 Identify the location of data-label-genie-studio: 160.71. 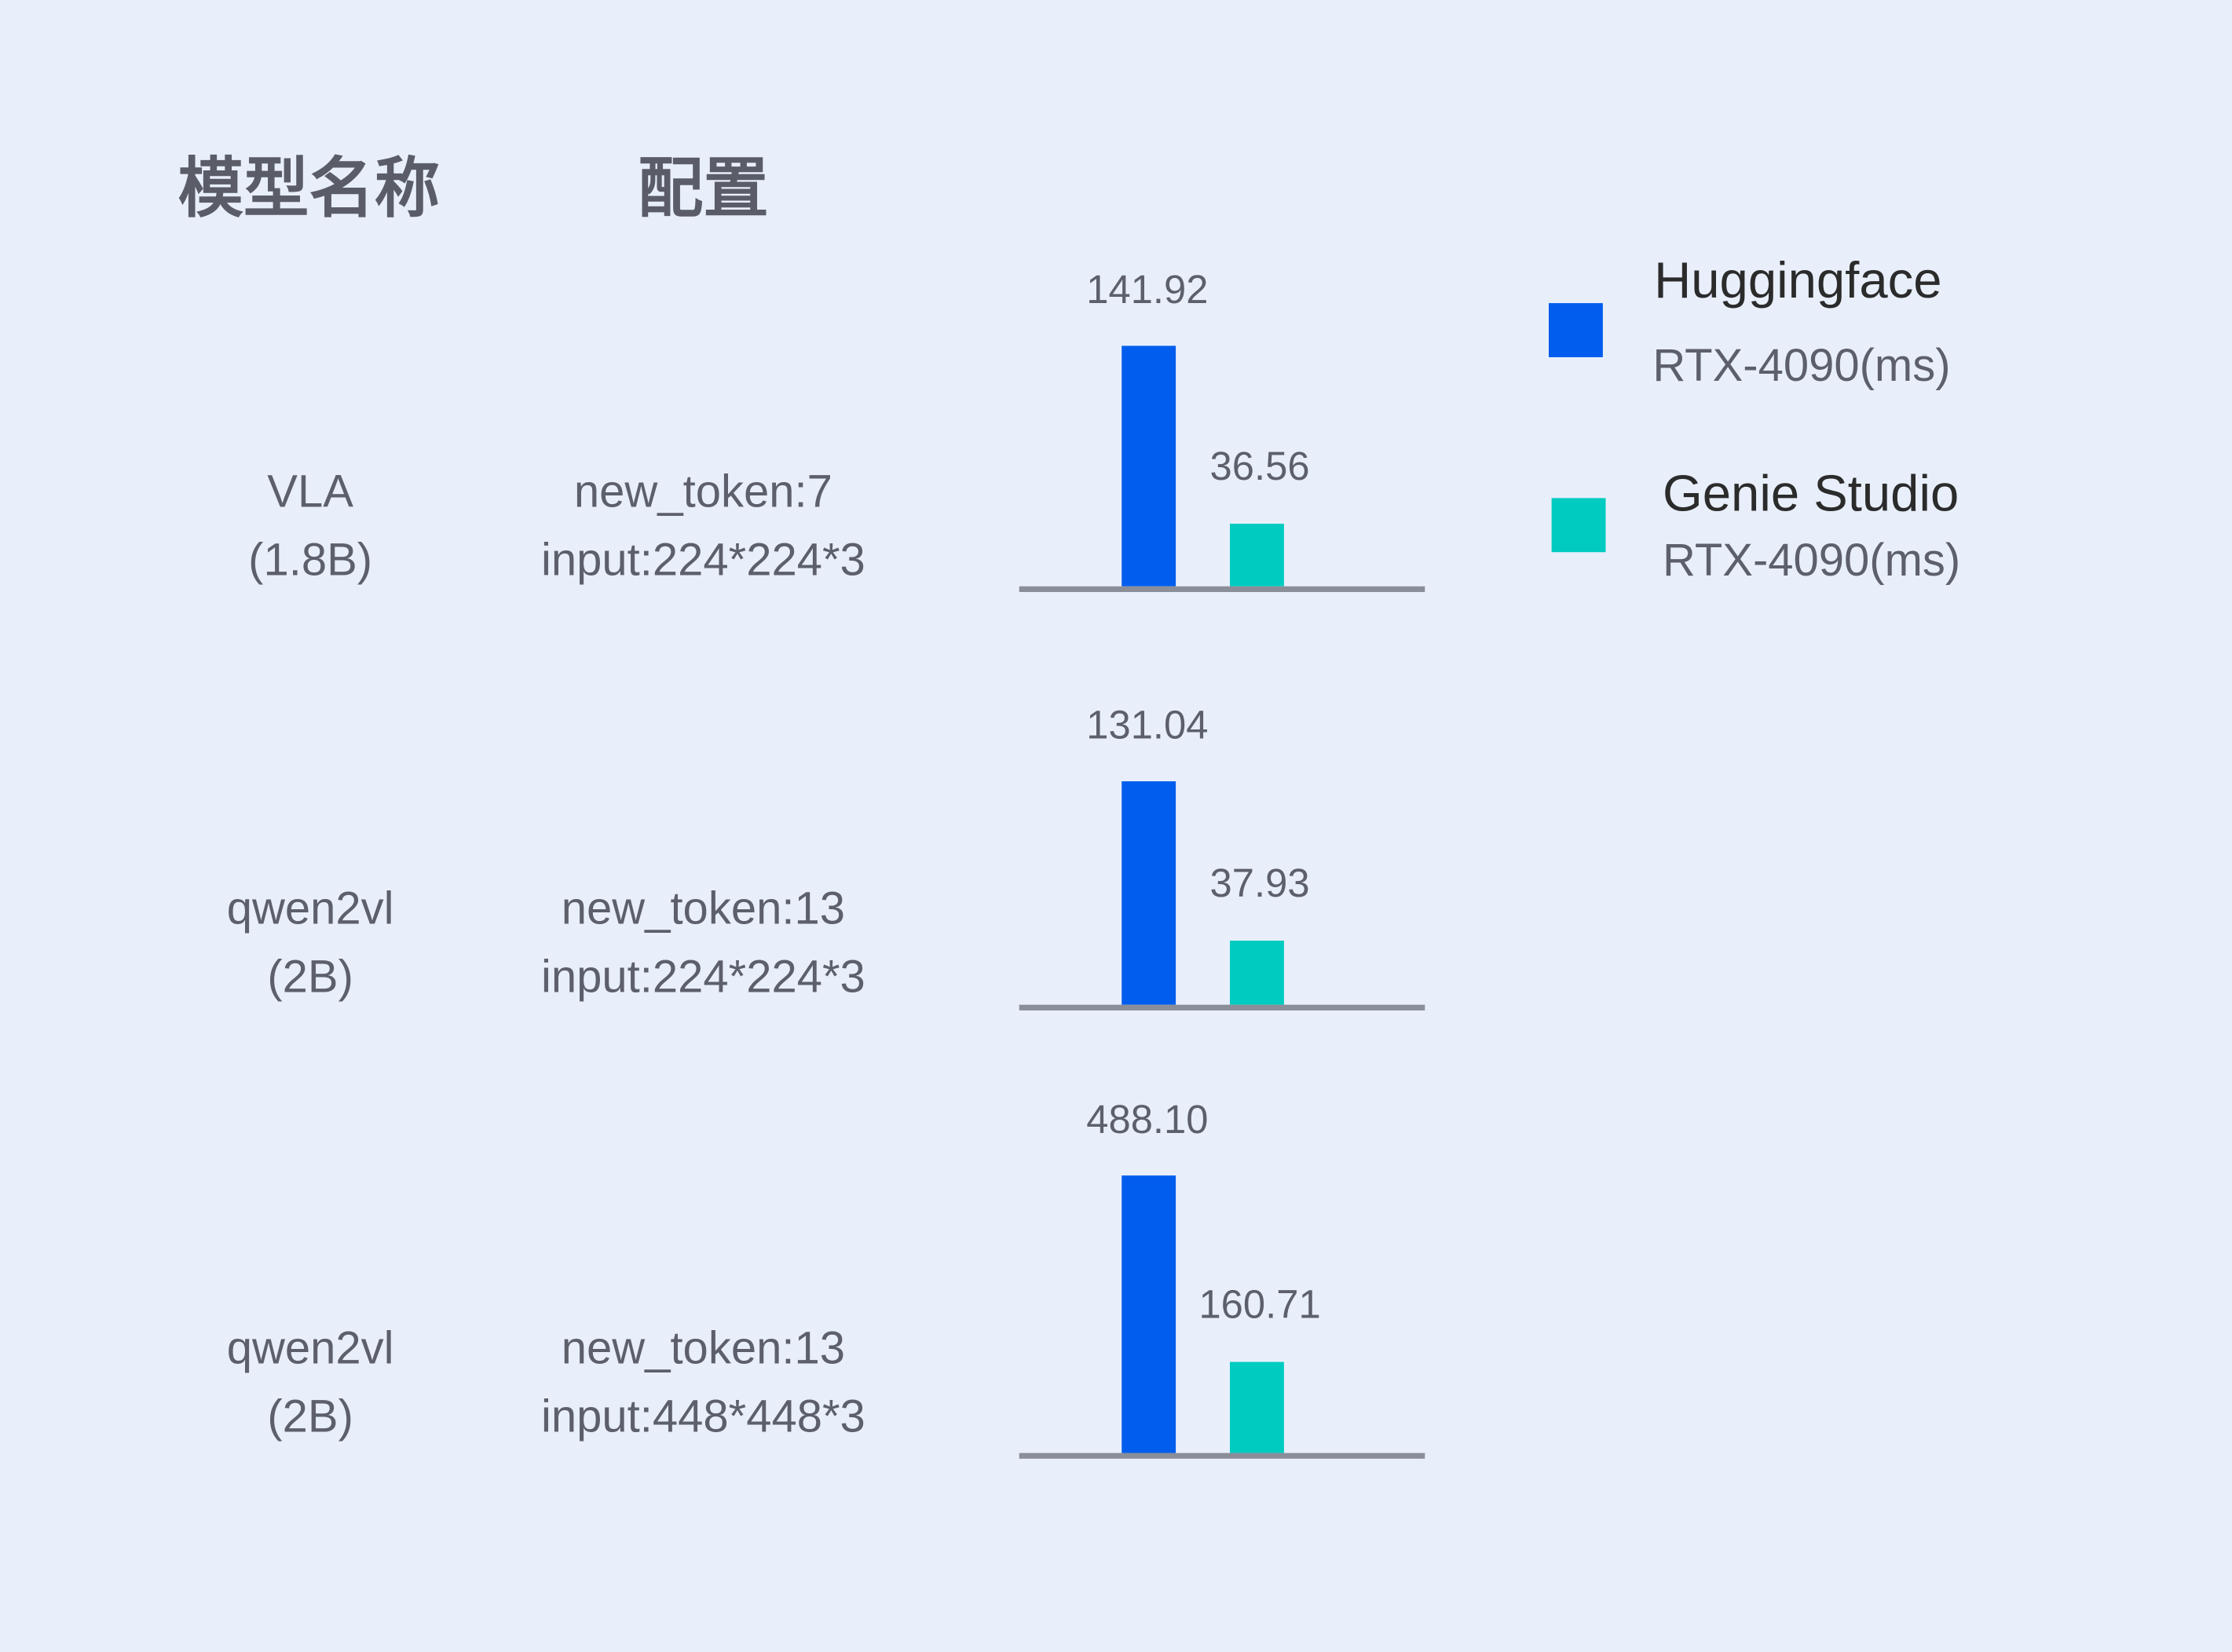
(1259, 1303).